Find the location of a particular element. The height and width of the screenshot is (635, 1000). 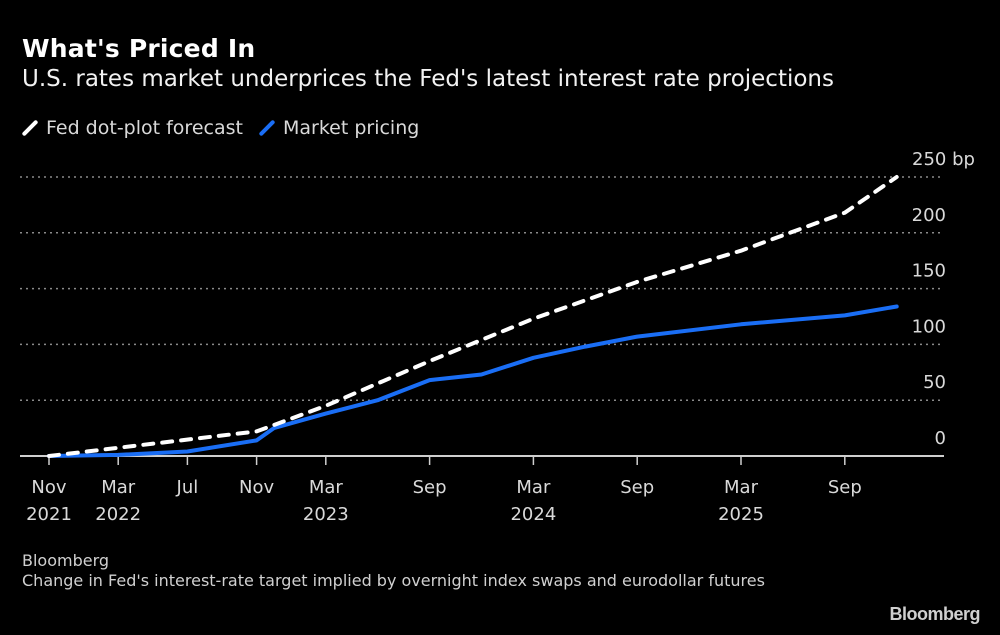

legend: Fed dot-plot forecast Market pricing is located at coordinates (228, 128).